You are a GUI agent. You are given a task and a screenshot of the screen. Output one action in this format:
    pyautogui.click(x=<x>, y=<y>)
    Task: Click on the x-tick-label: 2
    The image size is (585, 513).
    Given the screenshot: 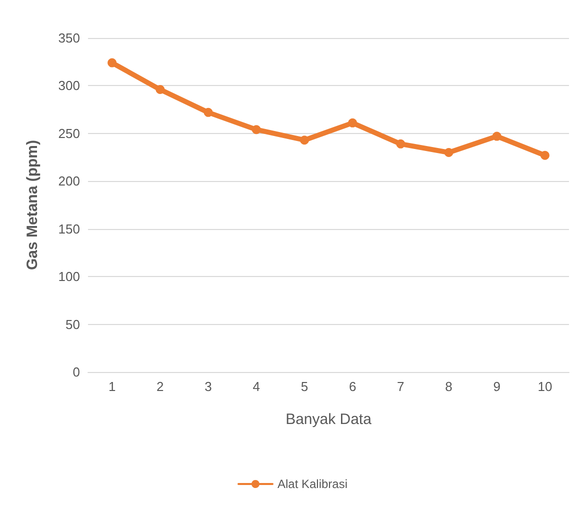 What is the action you would take?
    pyautogui.click(x=160, y=386)
    